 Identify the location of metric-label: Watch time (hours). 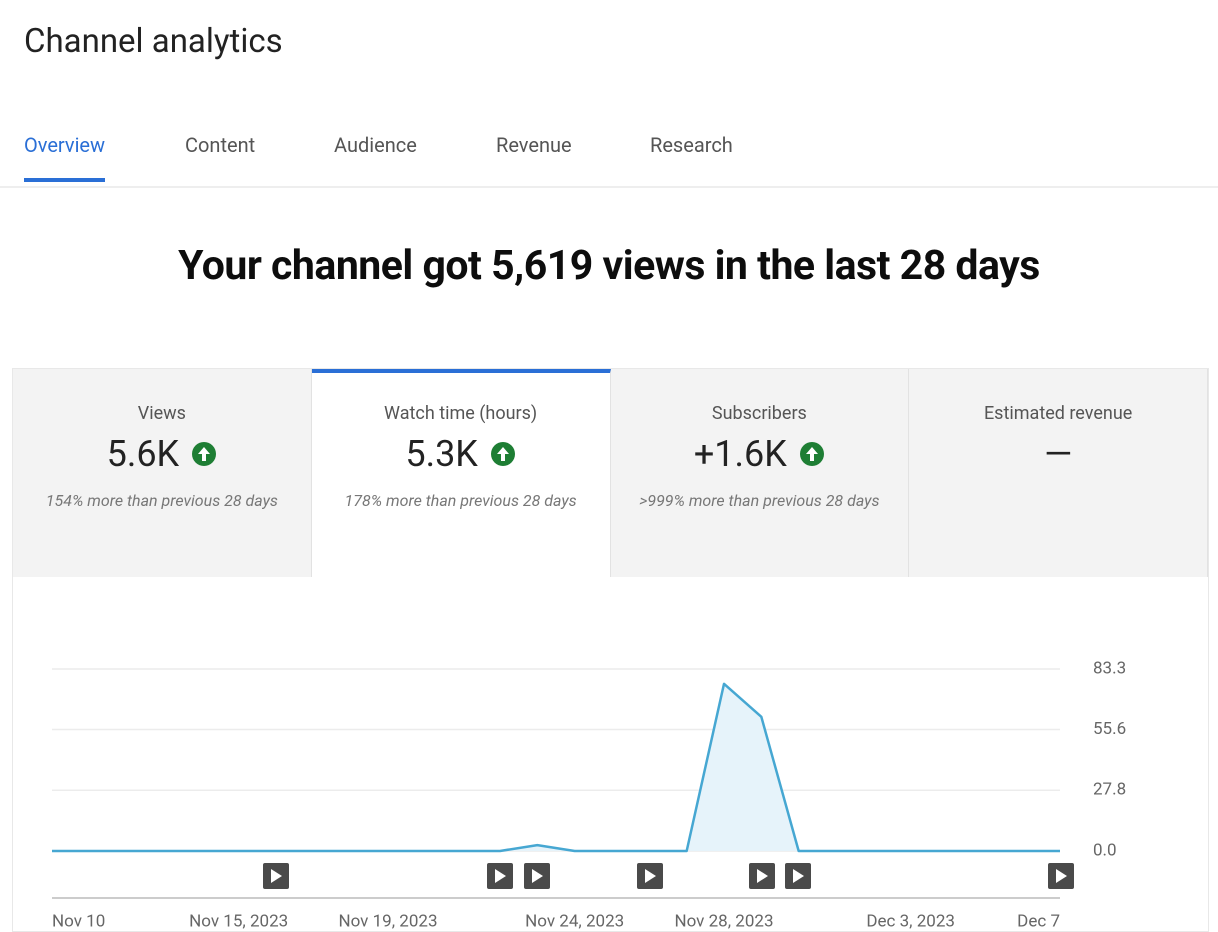
(461, 413).